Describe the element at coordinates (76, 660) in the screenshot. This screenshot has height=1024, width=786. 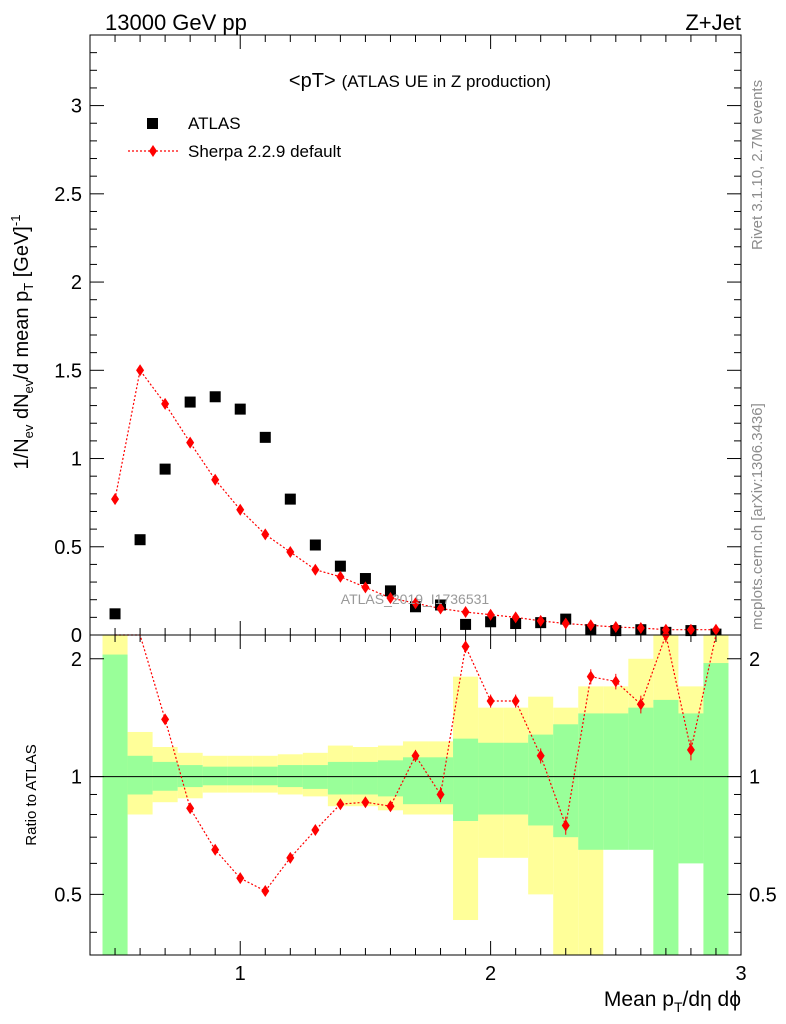
I see `ratio-y-tick-label: 2` at that location.